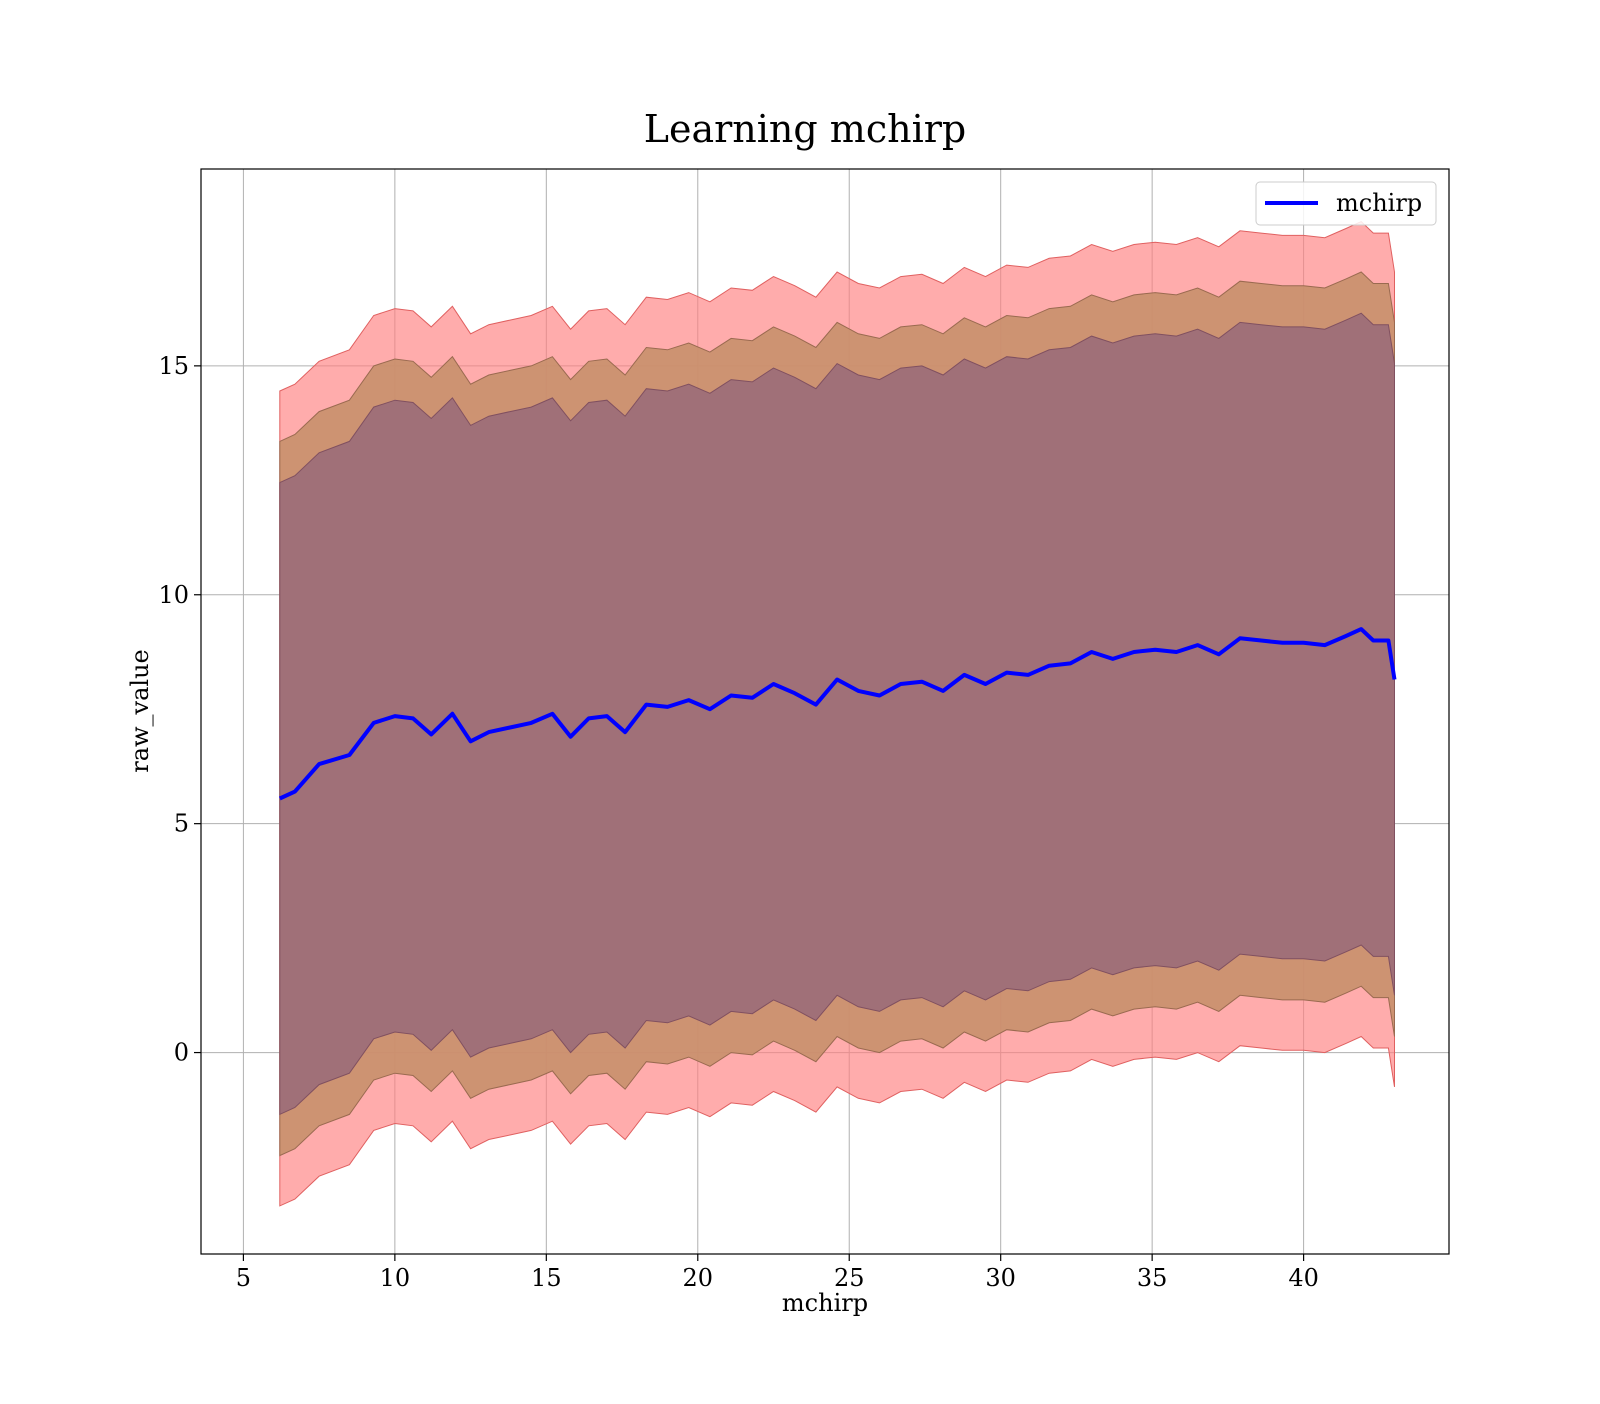  Describe the element at coordinates (179, 709) in the screenshot. I see `y-axis-ticks: 0 5 10 15` at that location.